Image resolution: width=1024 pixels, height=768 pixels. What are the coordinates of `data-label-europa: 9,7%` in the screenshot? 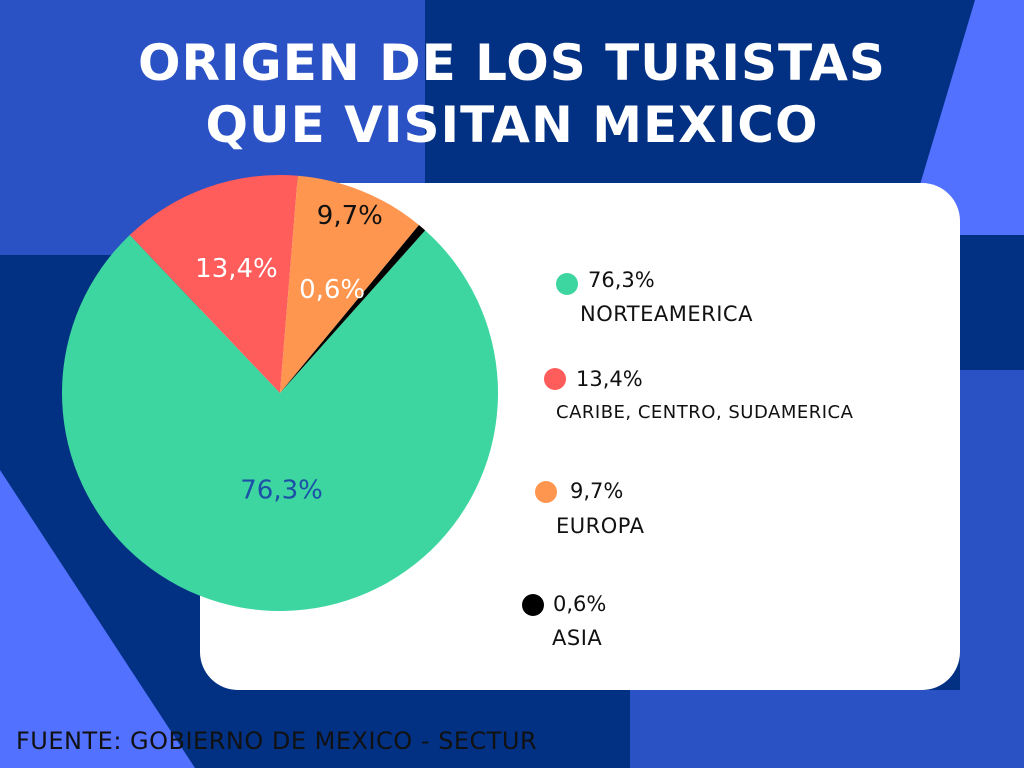 It's located at (350, 216).